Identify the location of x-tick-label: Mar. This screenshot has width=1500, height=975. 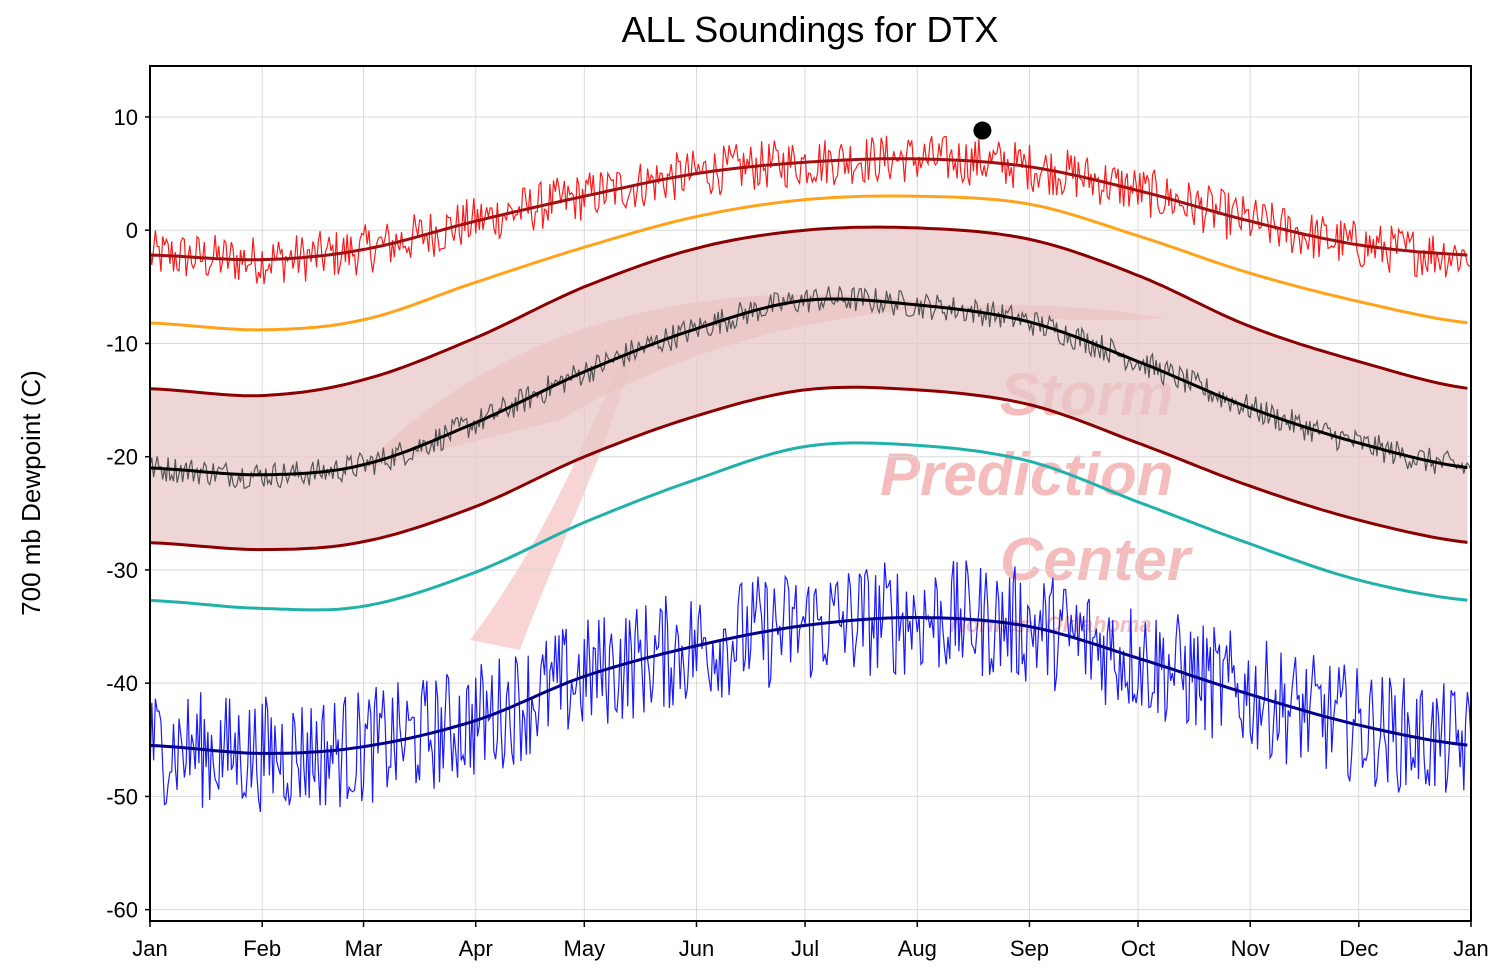
(364, 948).